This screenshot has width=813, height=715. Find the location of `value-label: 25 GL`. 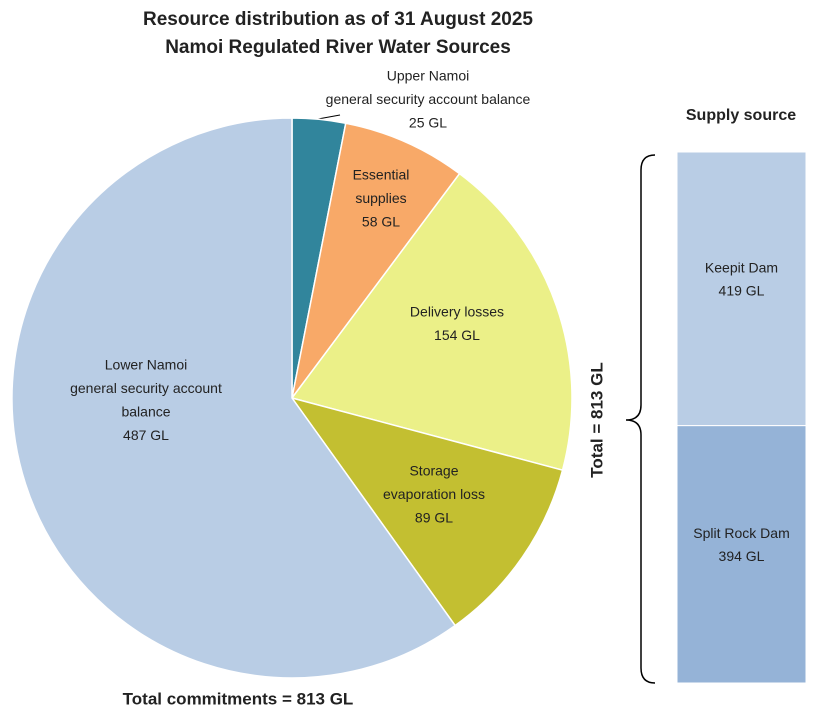

value-label: 25 GL is located at coordinates (428, 123).